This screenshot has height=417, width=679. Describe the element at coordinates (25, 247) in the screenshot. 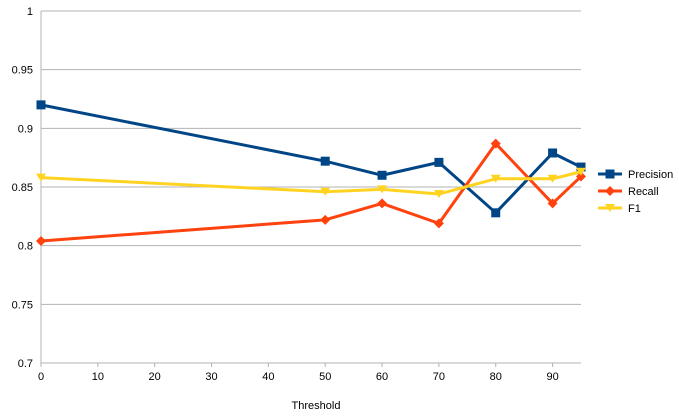

I see `y-tick-label: 0.8` at that location.